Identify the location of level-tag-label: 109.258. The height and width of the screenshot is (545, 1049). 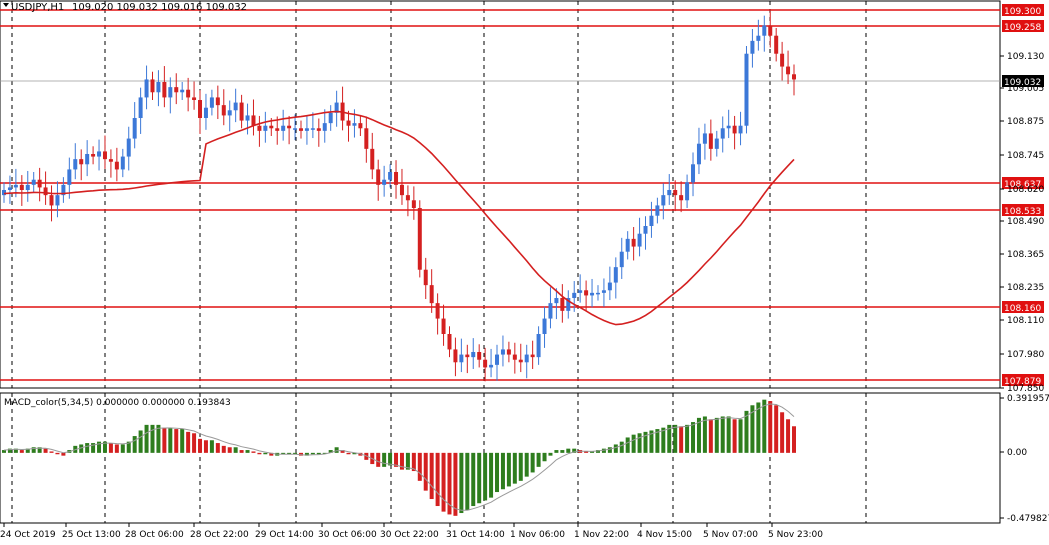
(1022, 28).